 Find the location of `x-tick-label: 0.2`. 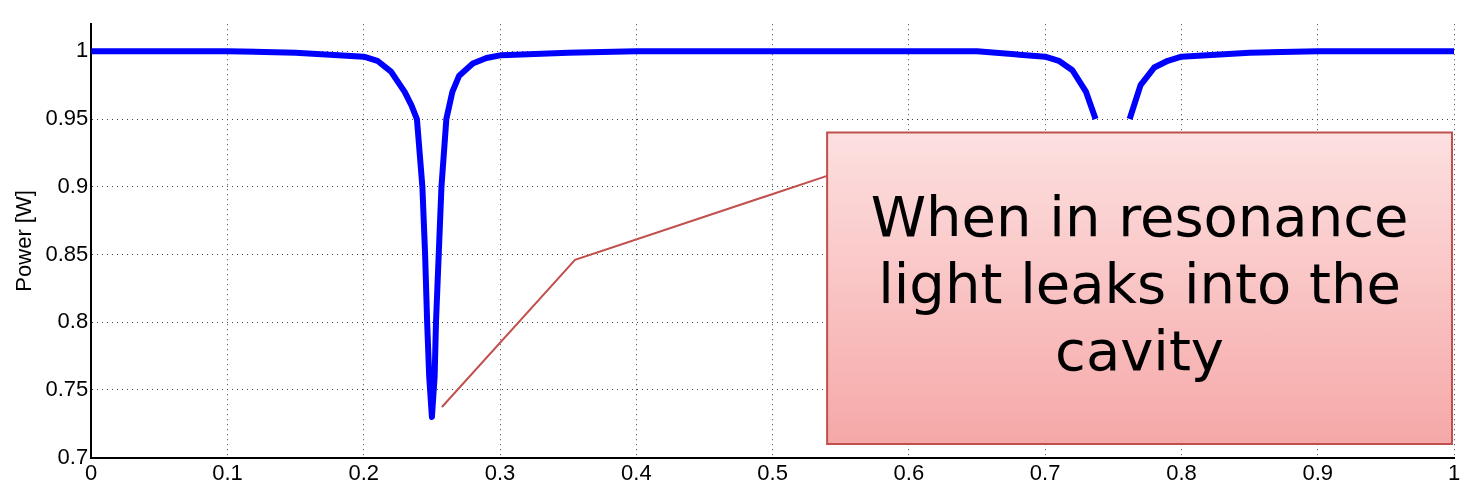

x-tick-label: 0.2 is located at coordinates (364, 472).